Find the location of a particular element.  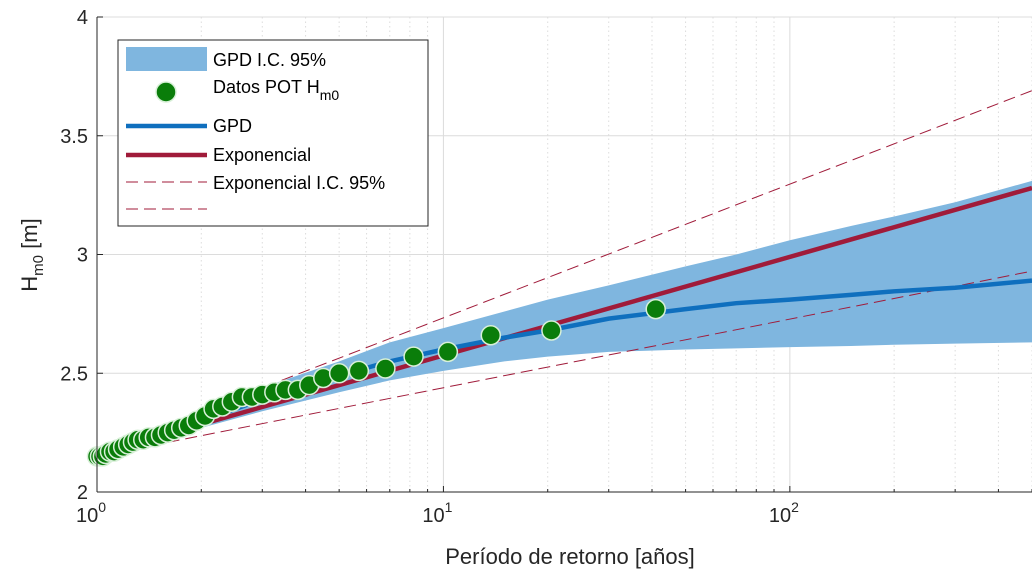

y-tick-label: 3.5 is located at coordinates (74, 137).